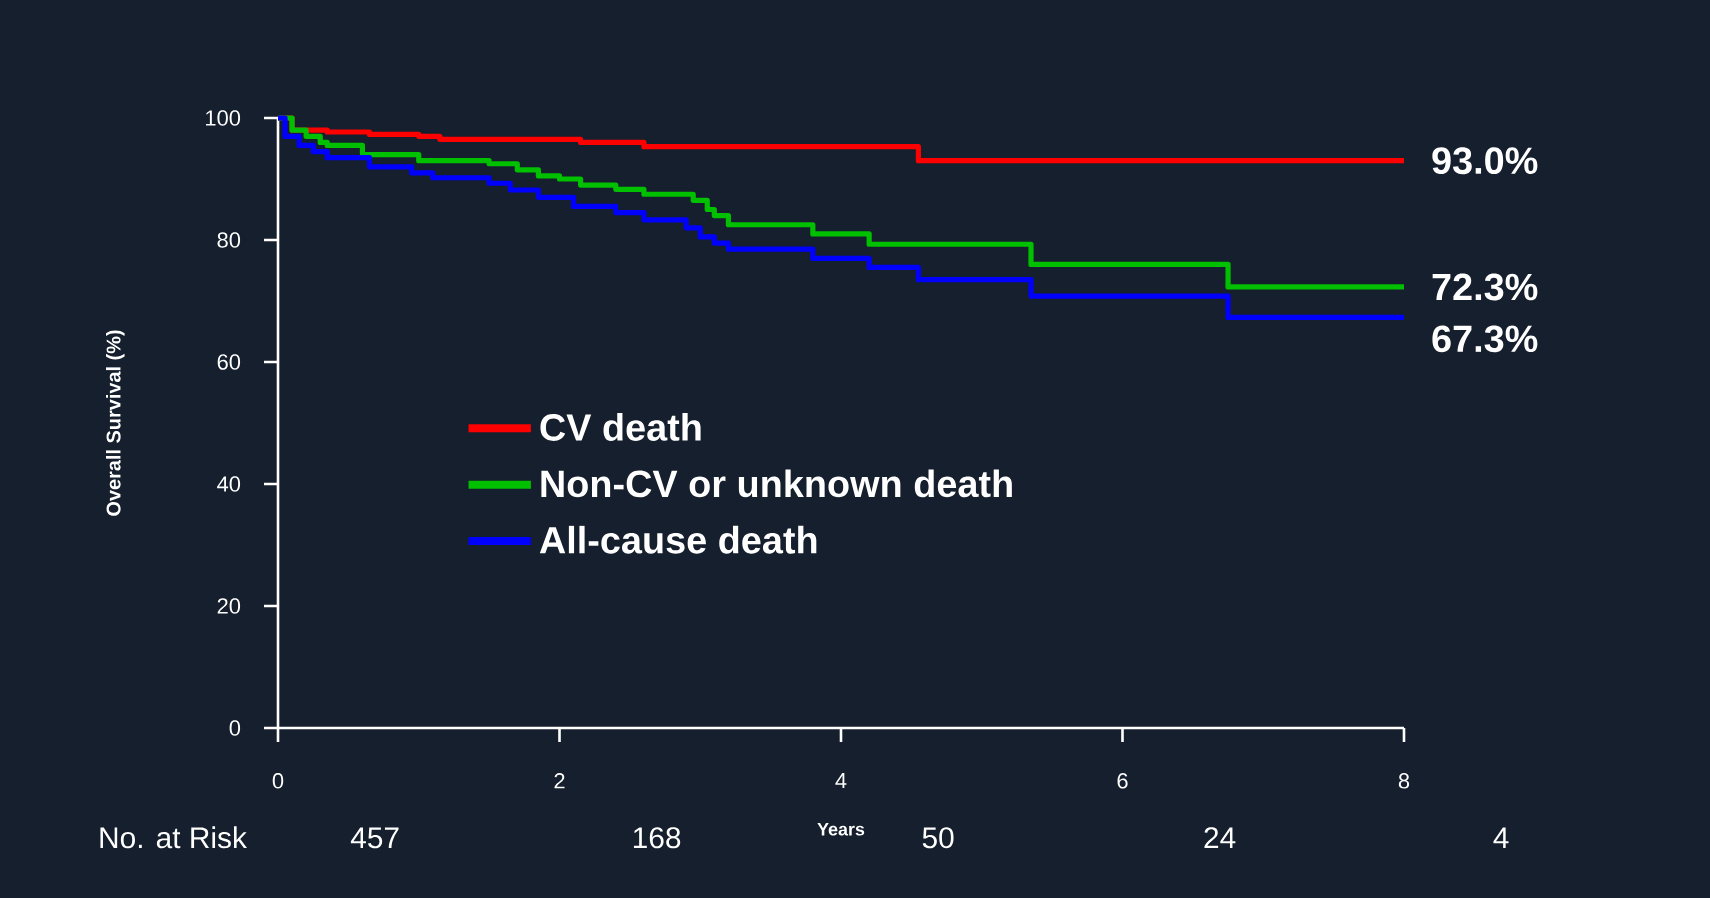 The width and height of the screenshot is (1710, 898). I want to click on y-tick-label: 0, so click(235, 728).